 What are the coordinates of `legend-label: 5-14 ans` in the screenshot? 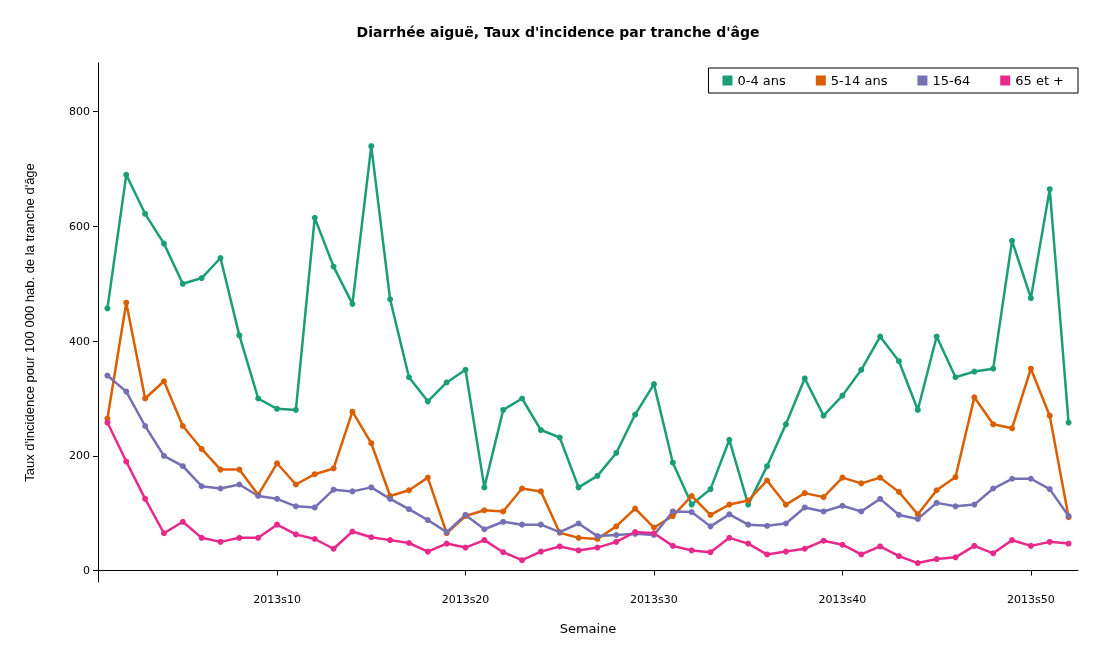 It's located at (859, 80).